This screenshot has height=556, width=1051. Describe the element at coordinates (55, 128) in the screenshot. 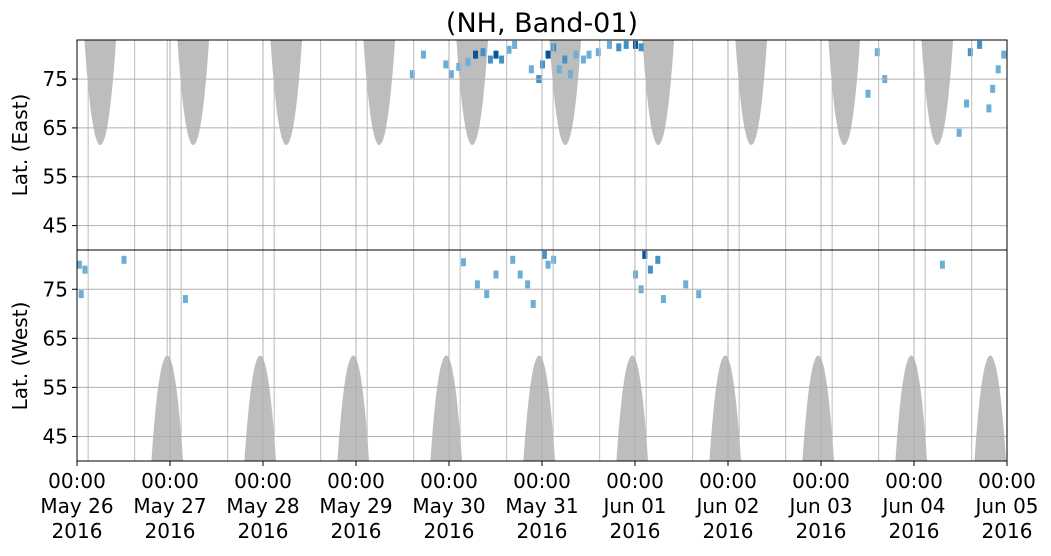

I see `ytick-label-east-2: 65` at that location.